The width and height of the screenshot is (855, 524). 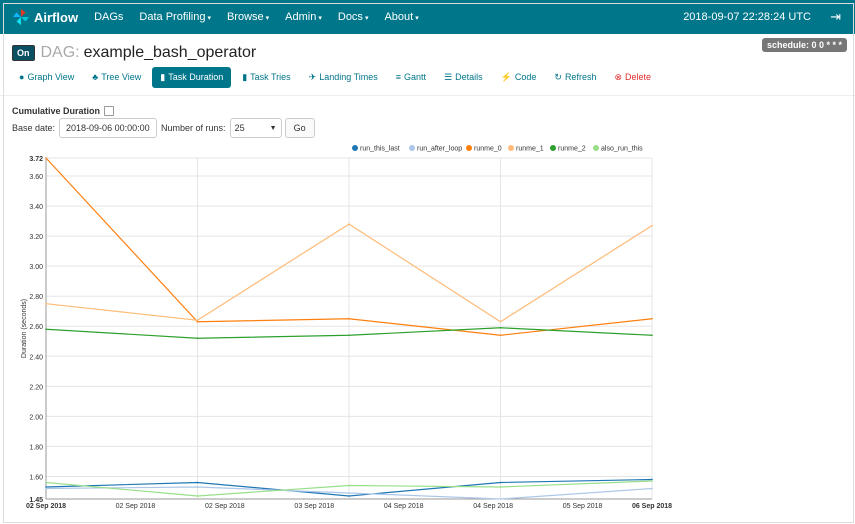 I want to click on gantt-icon: ≡, so click(x=398, y=77).